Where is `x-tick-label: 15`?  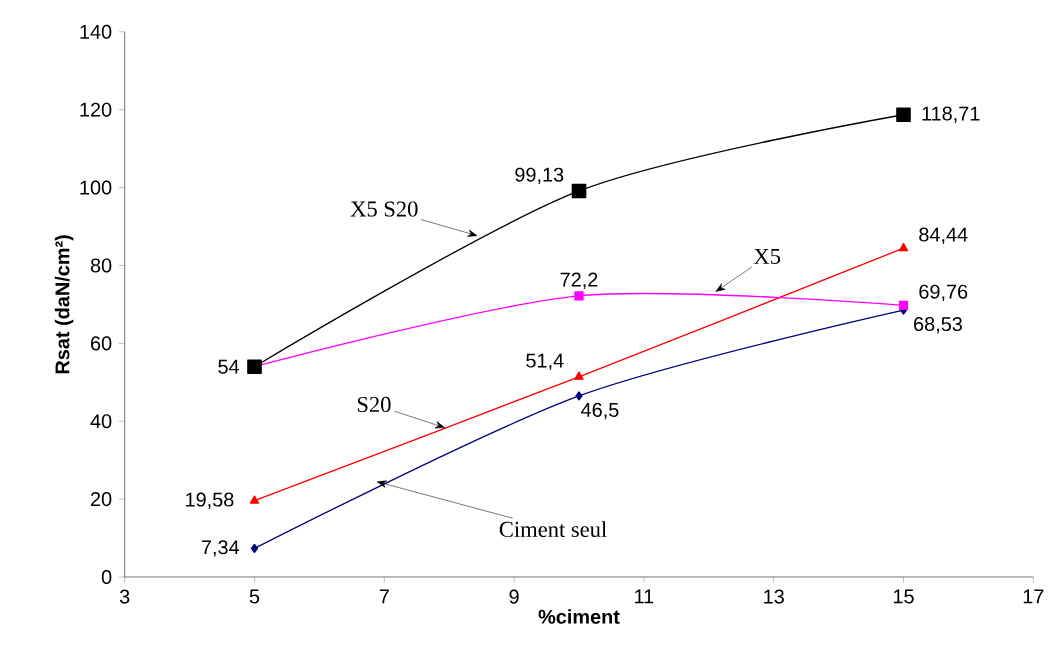 x-tick-label: 15 is located at coordinates (903, 596).